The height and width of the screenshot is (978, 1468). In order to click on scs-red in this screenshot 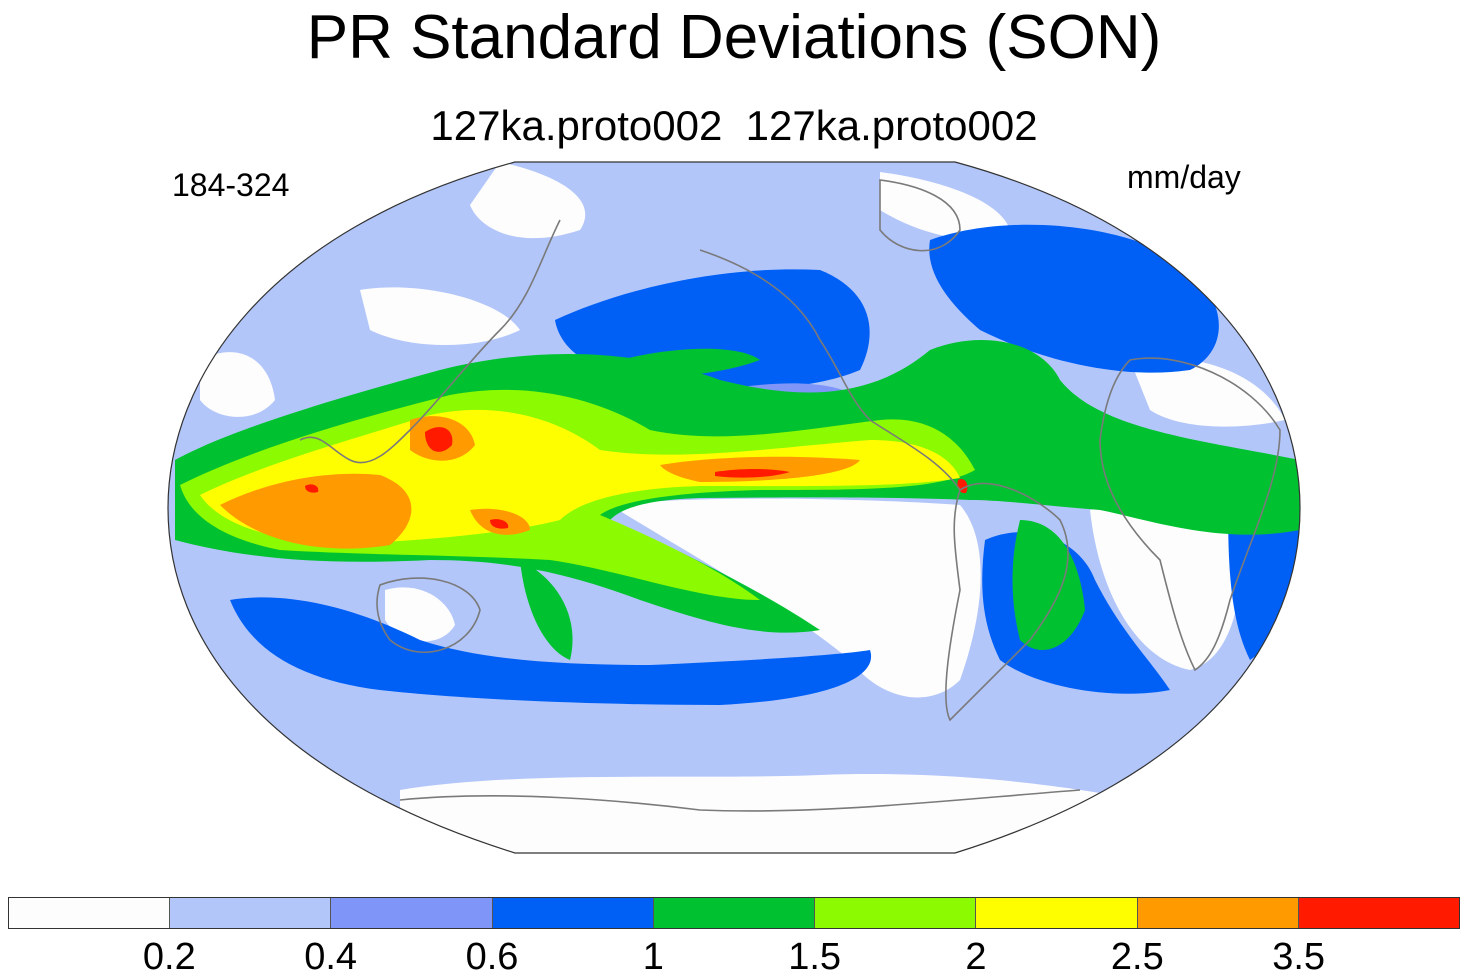, I will do `click(439, 439)`.